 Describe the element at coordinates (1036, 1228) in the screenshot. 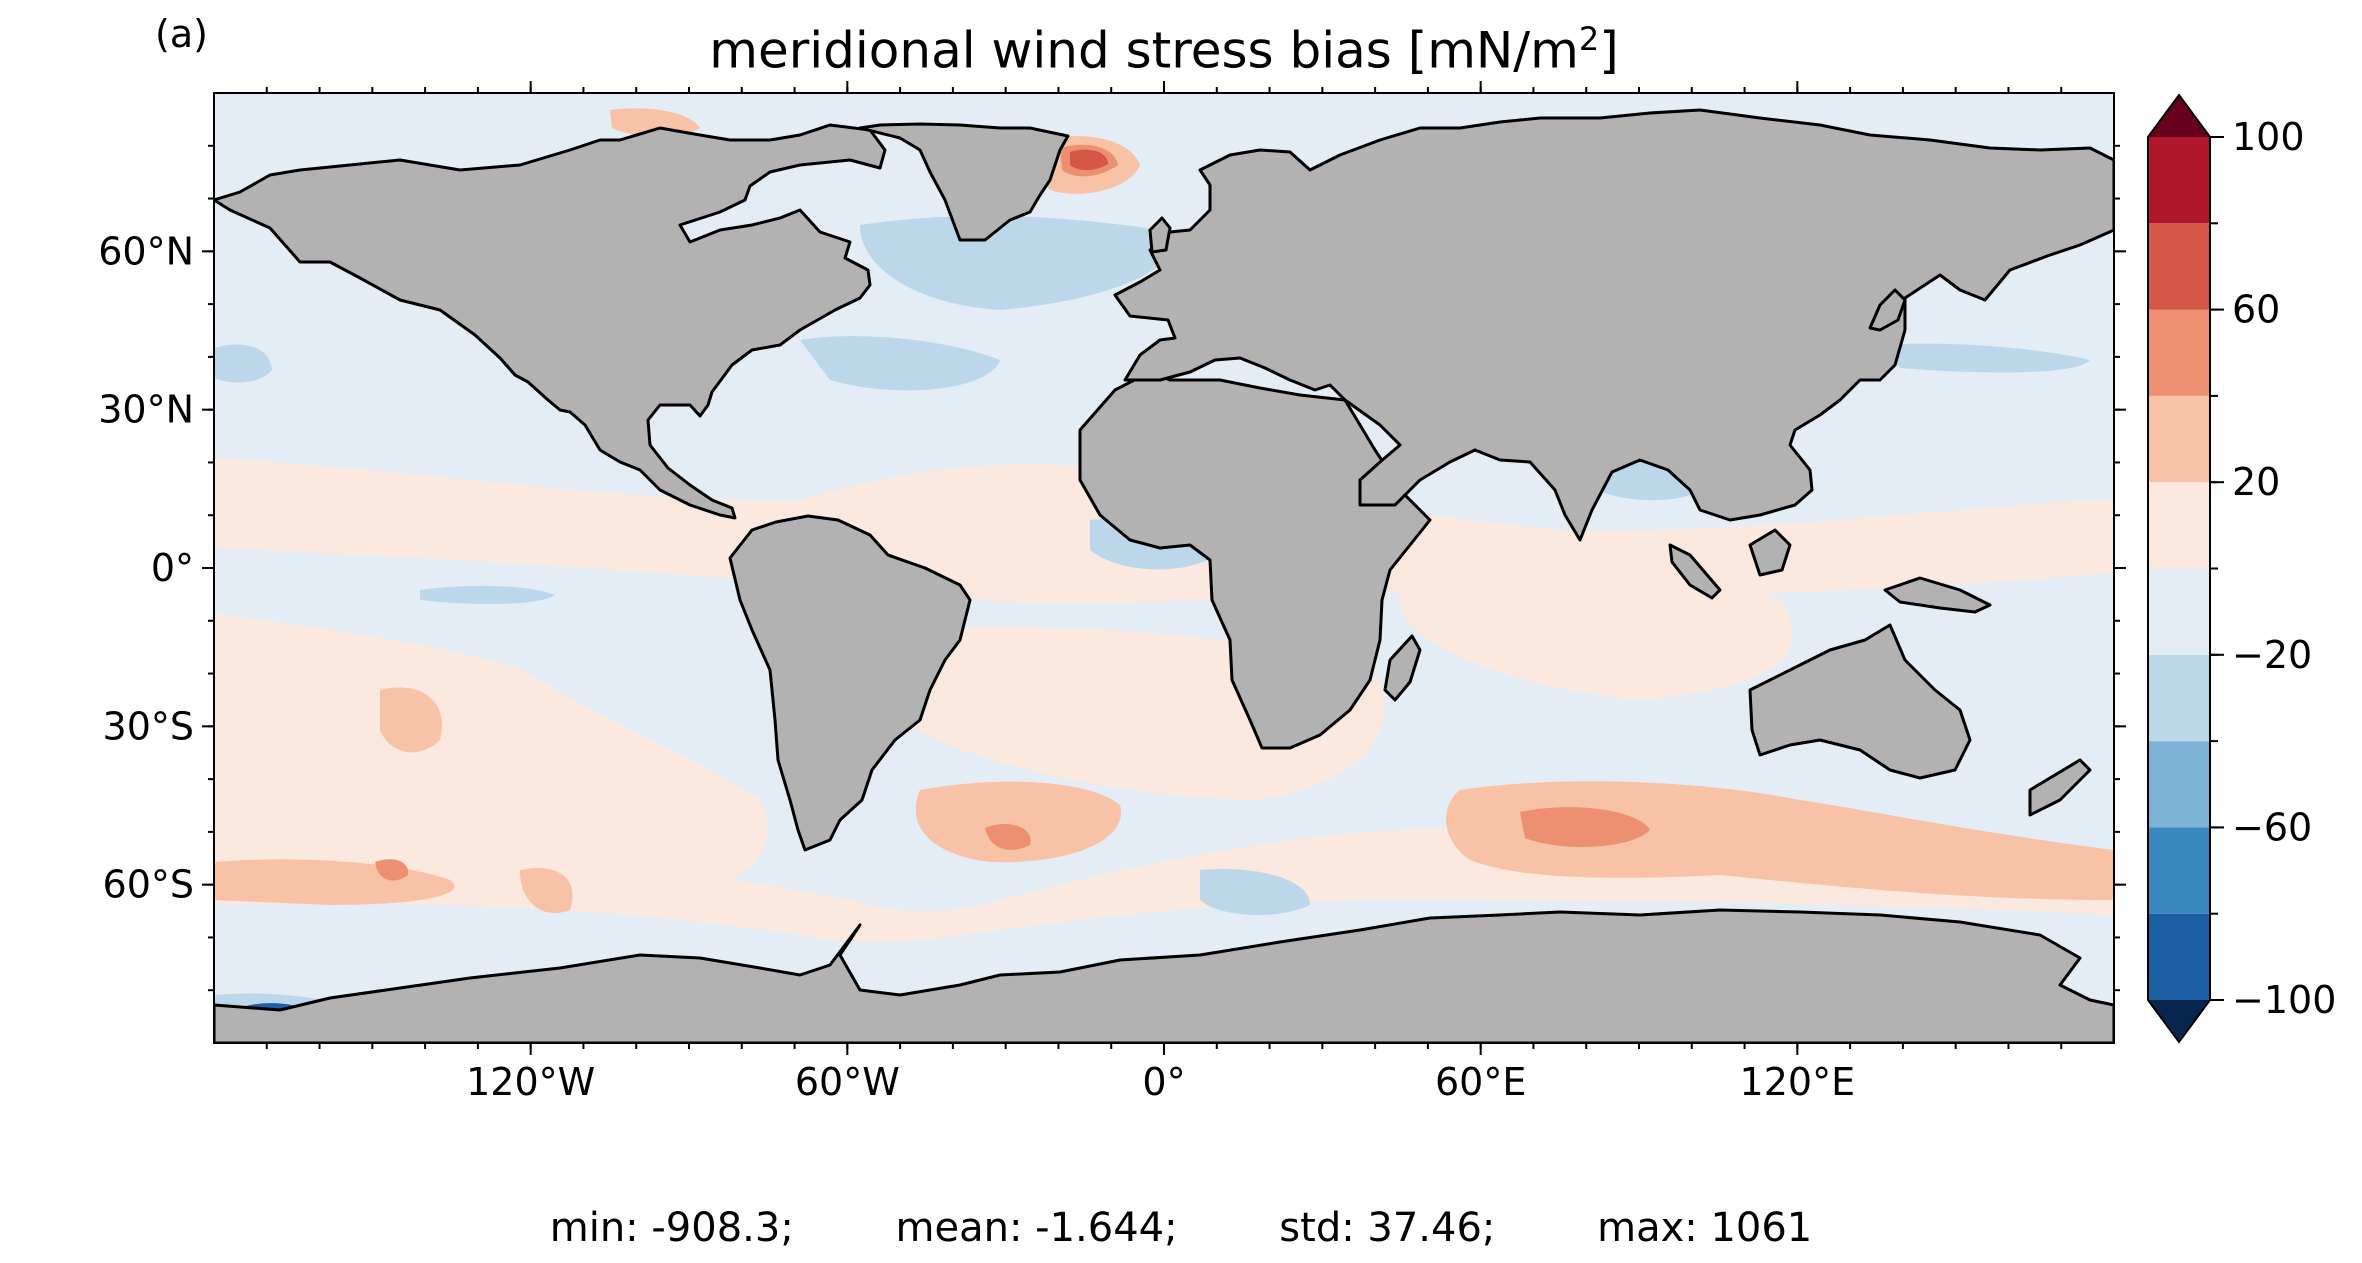

I see `stat-mean: mean: -1.644;` at that location.